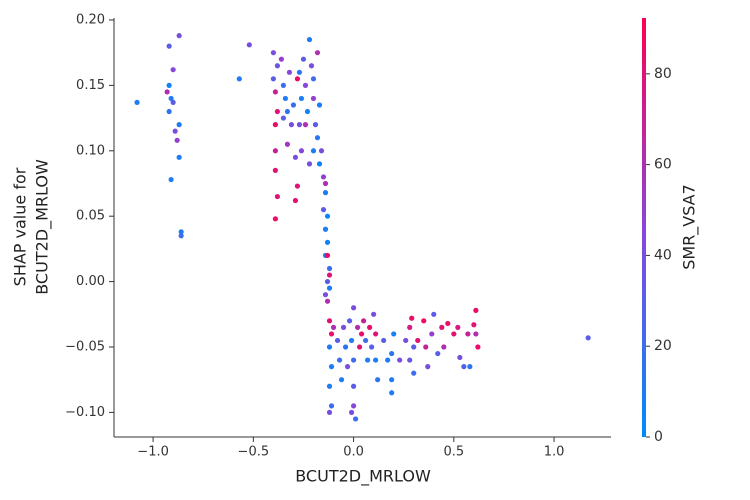  I want to click on y-tick-label: −0.10, so click(85, 412).